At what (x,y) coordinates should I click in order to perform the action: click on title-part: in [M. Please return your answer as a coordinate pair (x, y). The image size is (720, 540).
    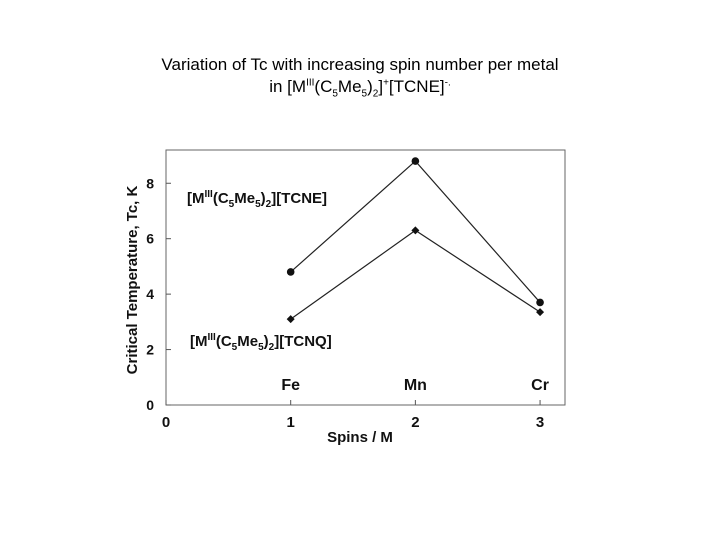
    Looking at the image, I should click on (288, 86).